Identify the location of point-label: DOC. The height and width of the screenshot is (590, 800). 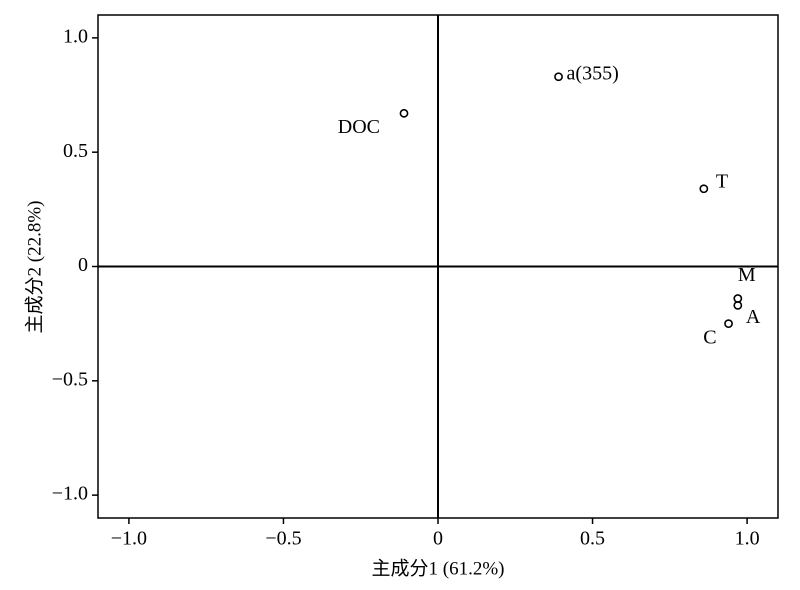
(359, 127).